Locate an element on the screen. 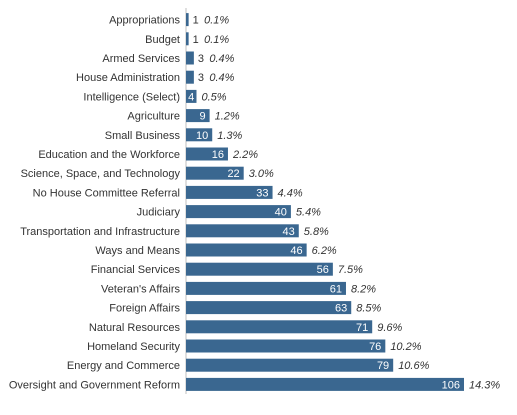  category-label: Education and the Workforce is located at coordinates (109, 155).